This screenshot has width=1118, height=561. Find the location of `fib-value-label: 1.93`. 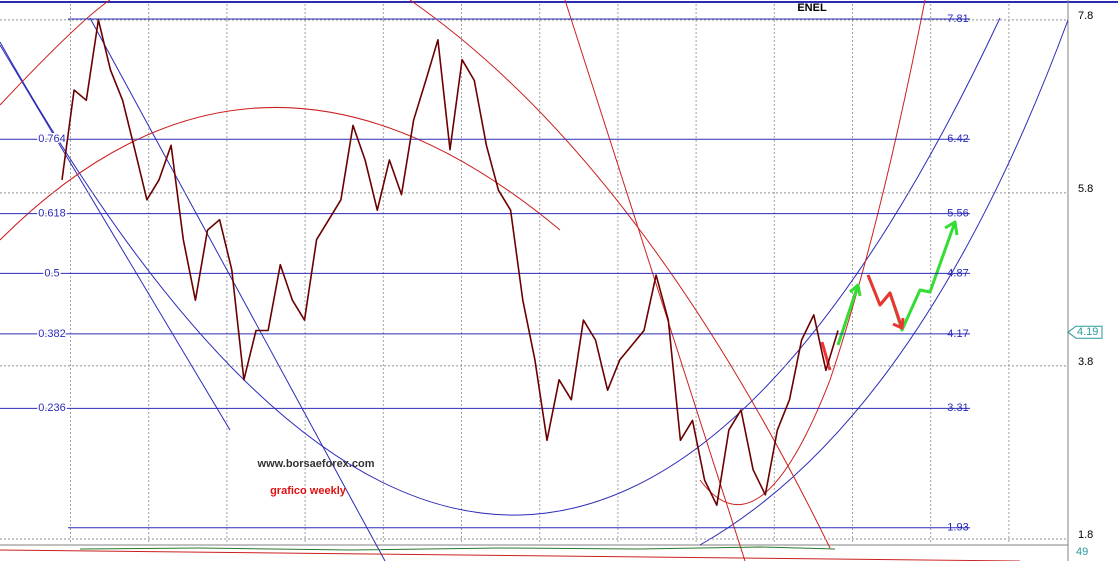

fib-value-label: 1.93 is located at coordinates (957, 528).